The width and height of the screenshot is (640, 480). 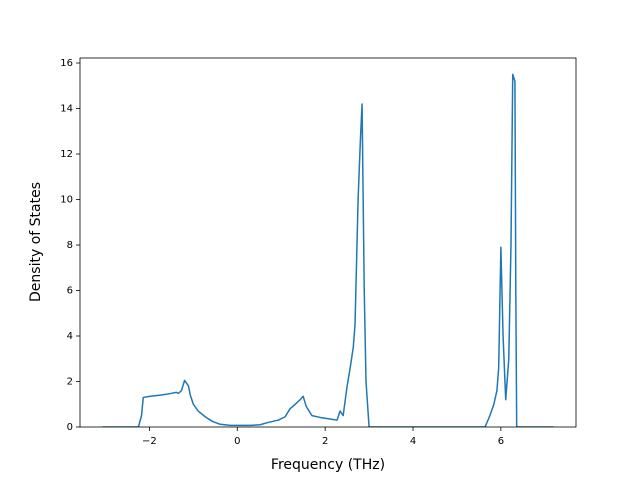 What do you see at coordinates (66, 154) in the screenshot?
I see `y-tick-label: 12` at bounding box center [66, 154].